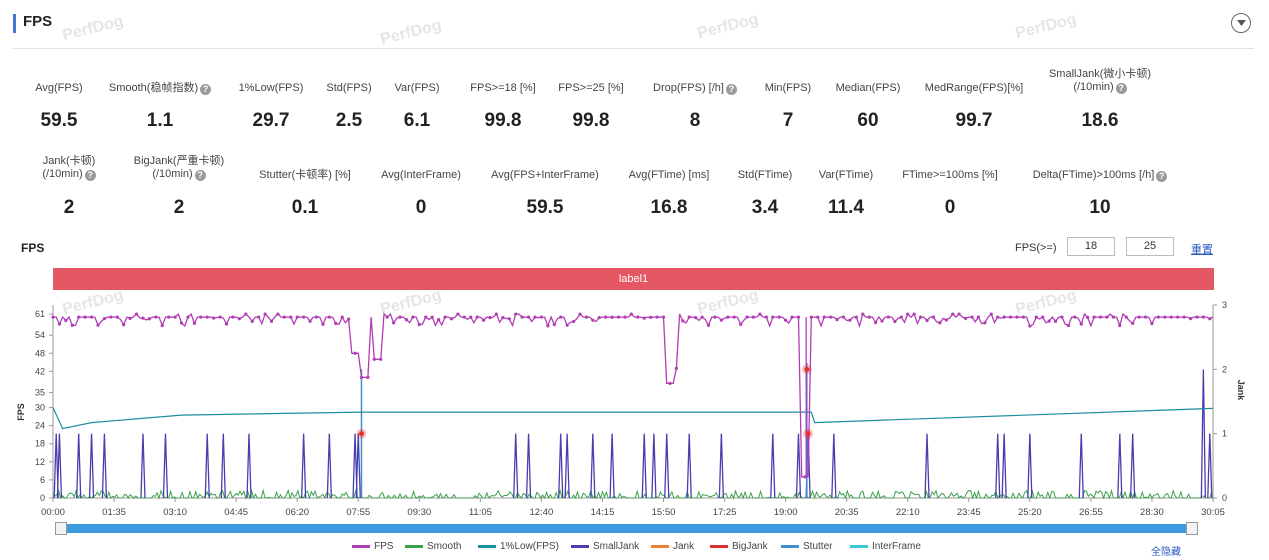  What do you see at coordinates (1192, 528) in the screenshot?
I see `slider-handle-right` at bounding box center [1192, 528].